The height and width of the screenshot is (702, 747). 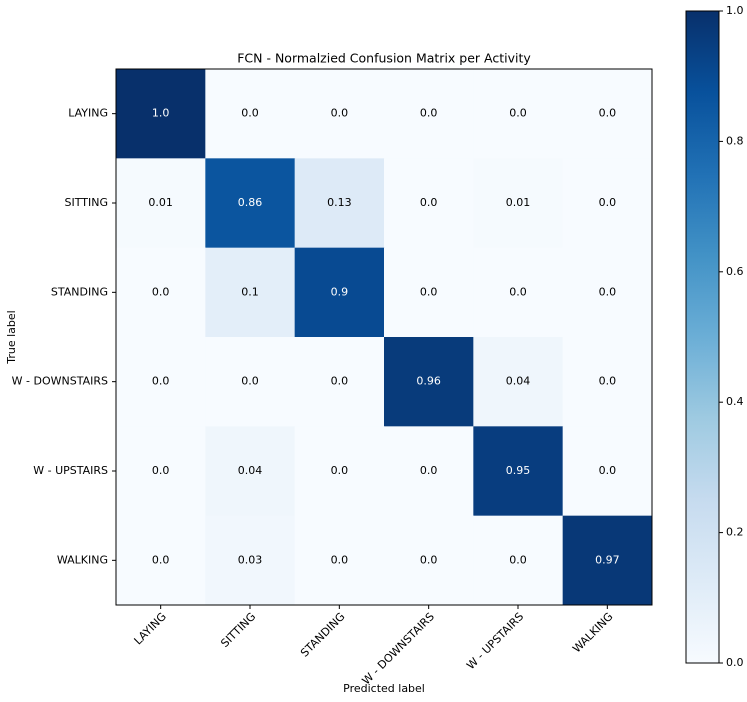 I want to click on colorbar-tick-label: 0.6, so click(x=735, y=271).